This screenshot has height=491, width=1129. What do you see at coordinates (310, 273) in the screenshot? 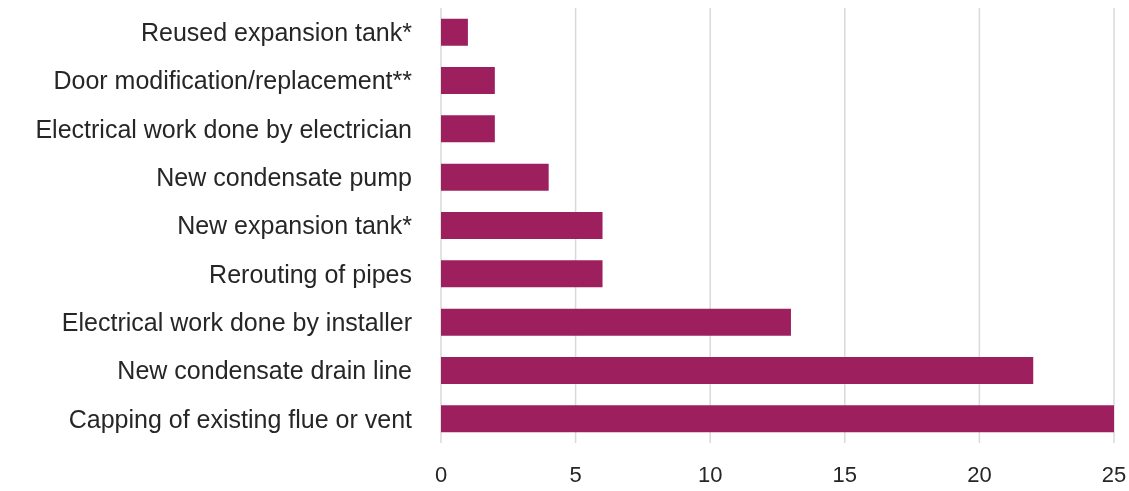
I see `y-tick-label: Rerouting of pipes` at bounding box center [310, 273].